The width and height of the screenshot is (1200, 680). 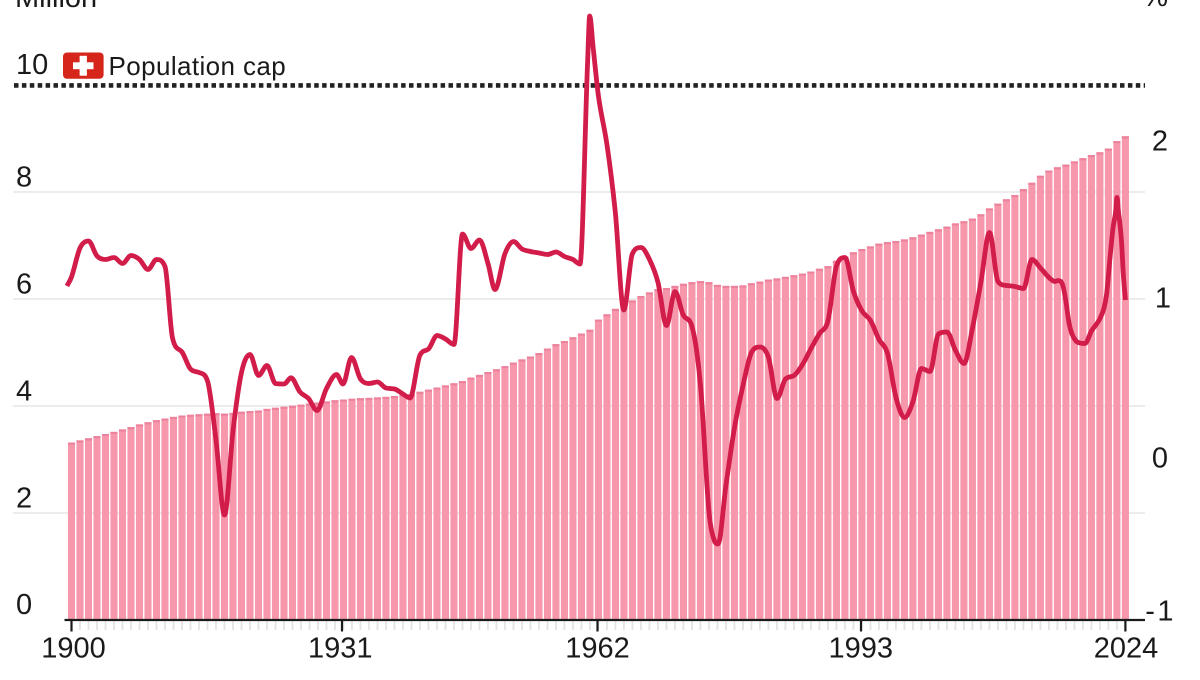 What do you see at coordinates (1163, 299) in the screenshot?
I see `svg-text: 1` at bounding box center [1163, 299].